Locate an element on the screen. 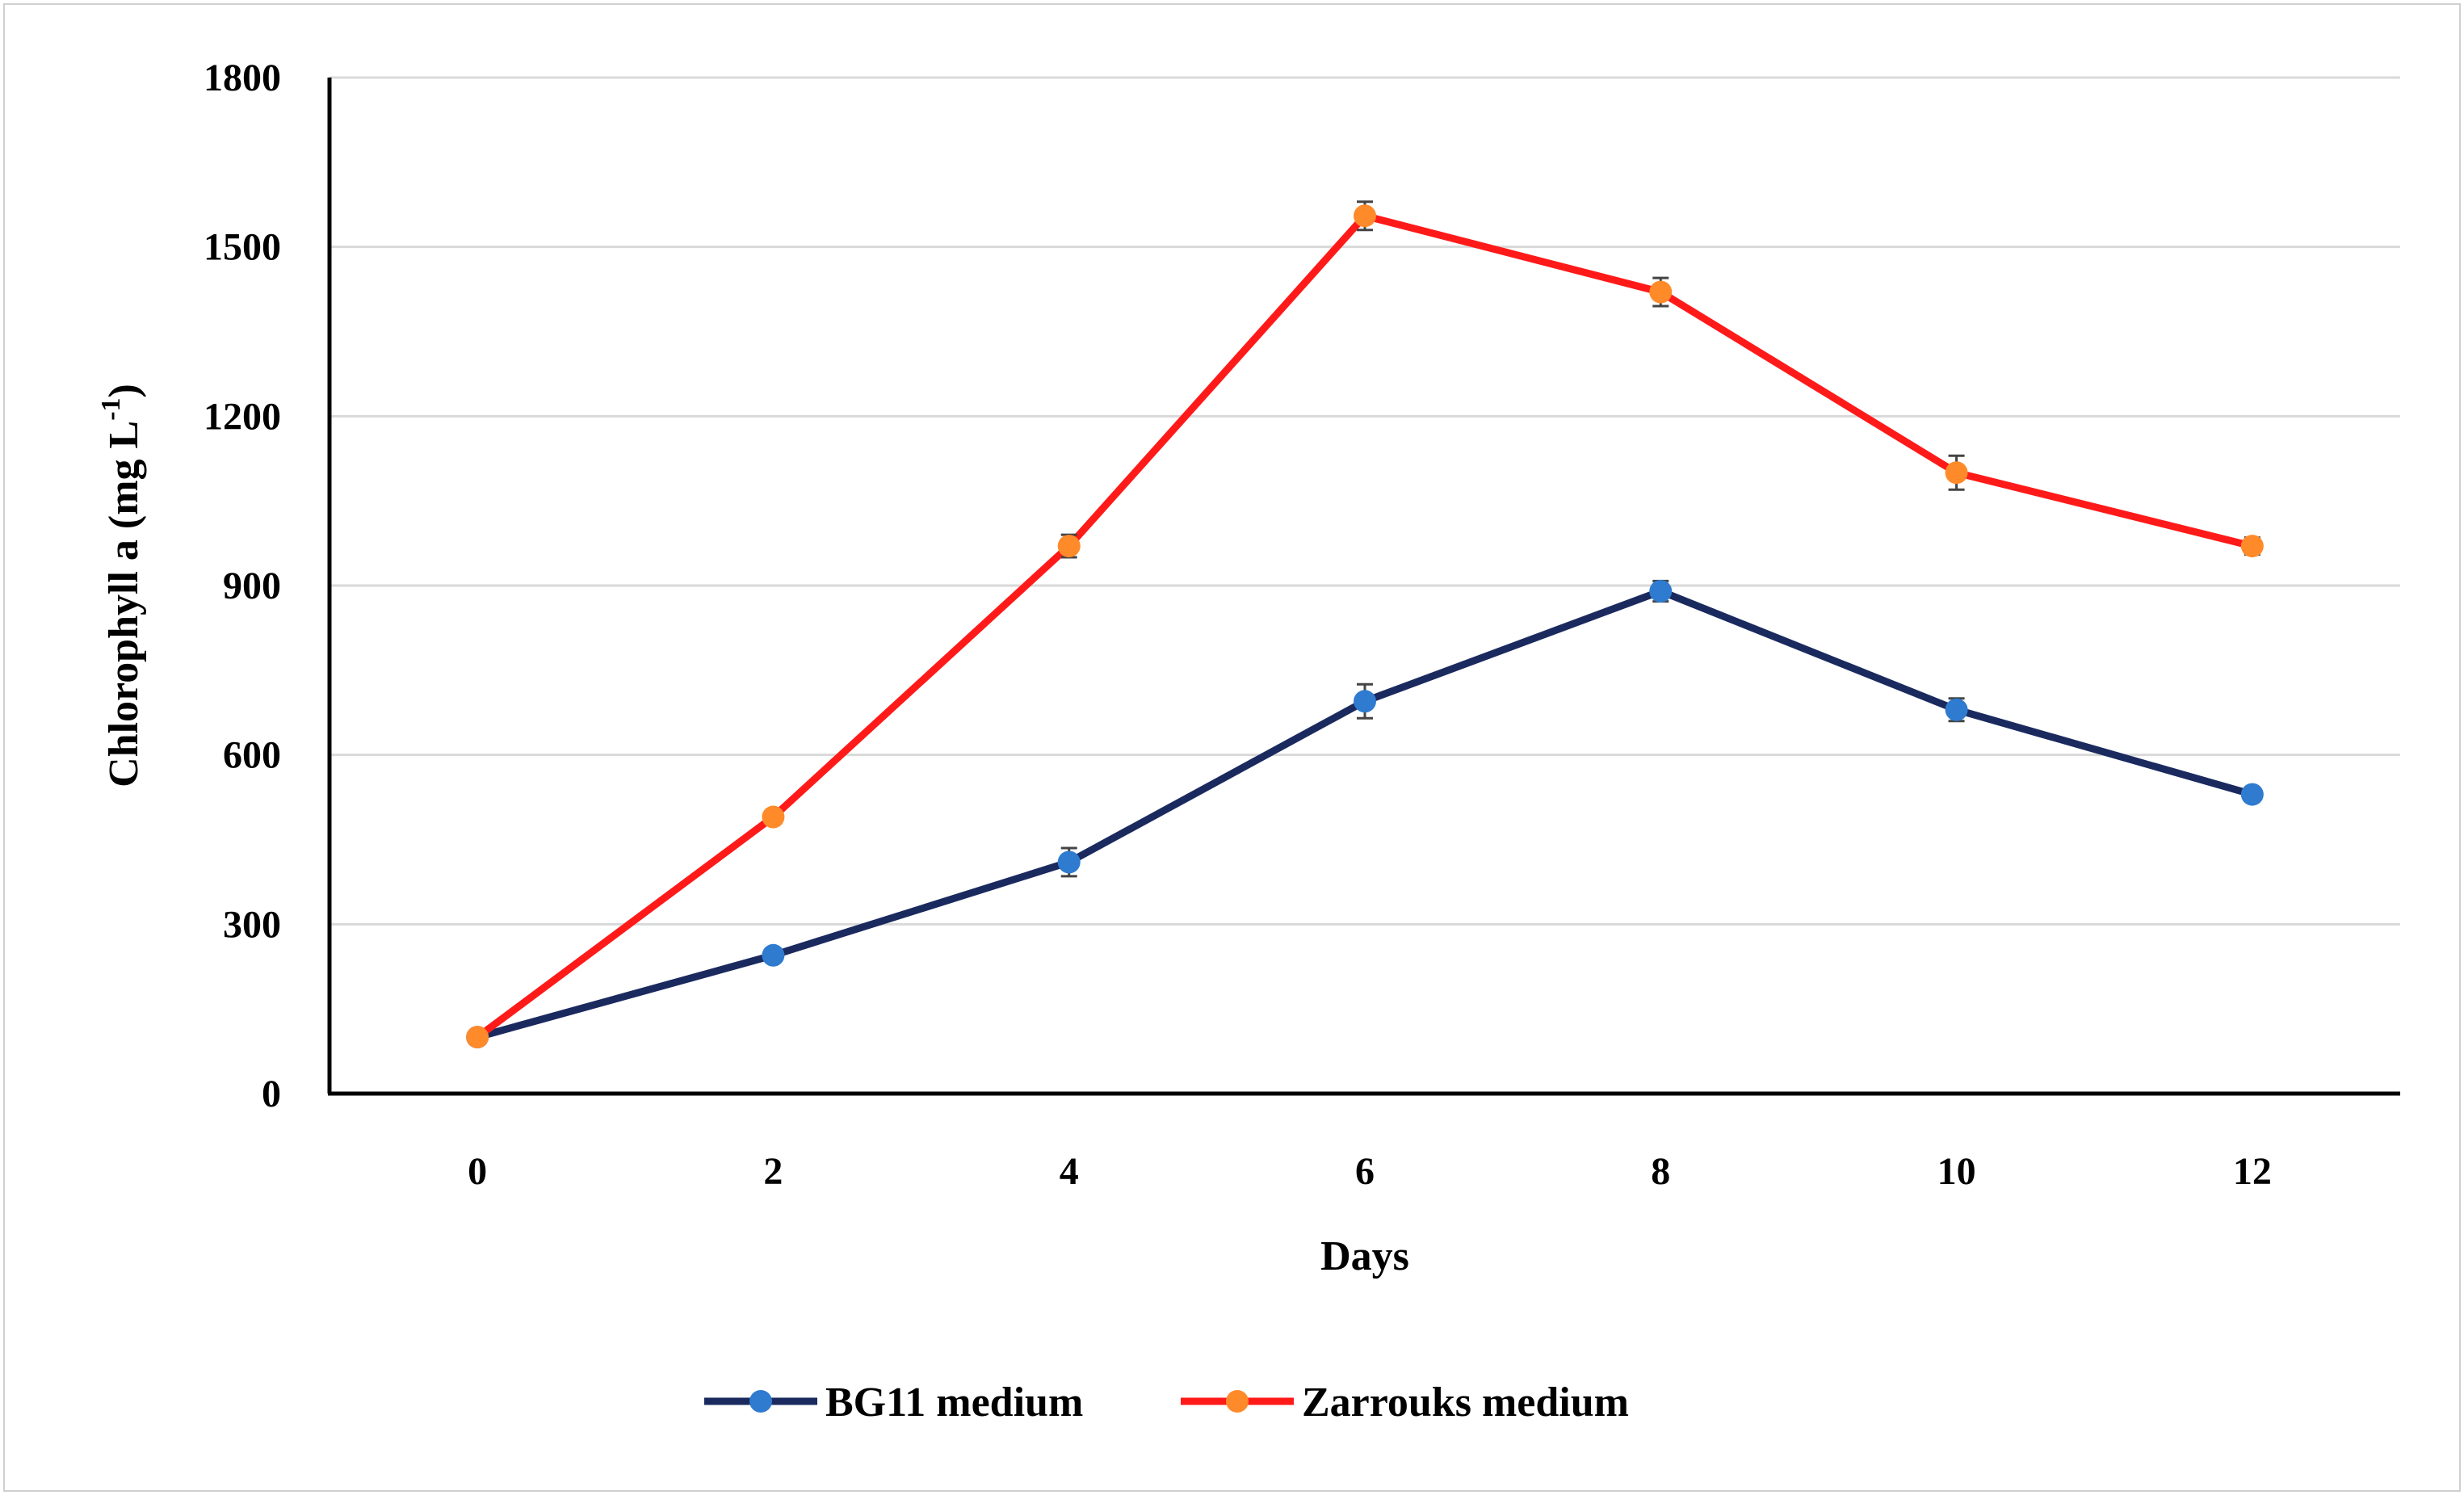  y-tick-label-300: 300 is located at coordinates (252, 924).